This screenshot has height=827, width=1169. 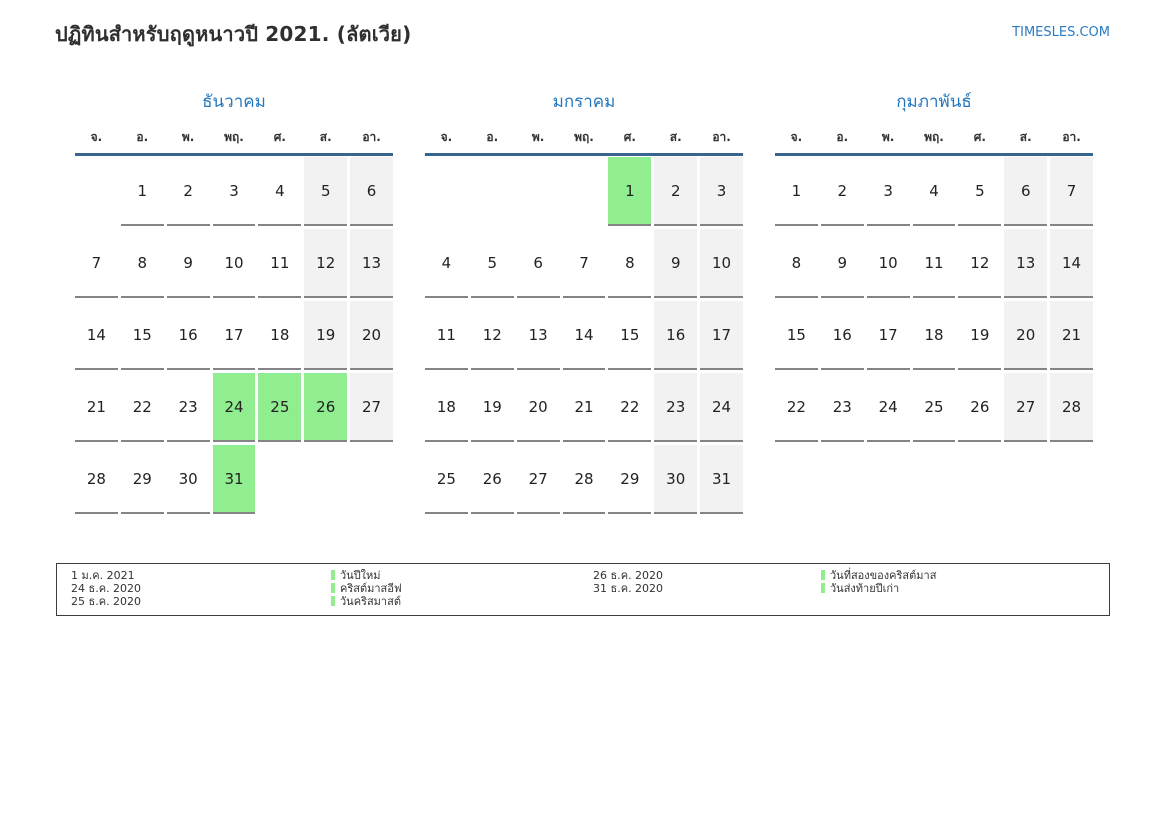 What do you see at coordinates (934, 102) in the screenshot?
I see `month-title: กุมภาพันธ์` at bounding box center [934, 102].